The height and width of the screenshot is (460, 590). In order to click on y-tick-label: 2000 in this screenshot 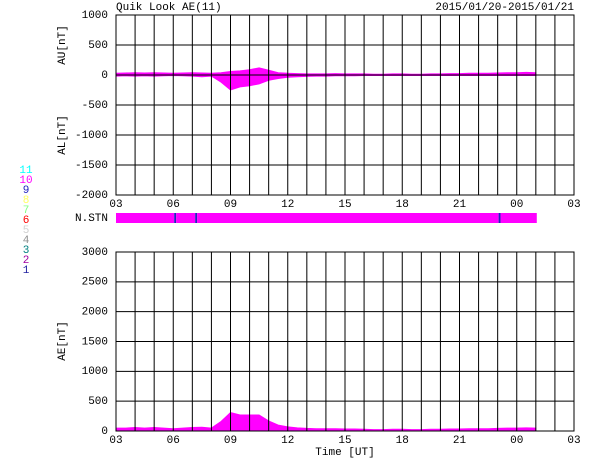, I will do `click(95, 313)`.